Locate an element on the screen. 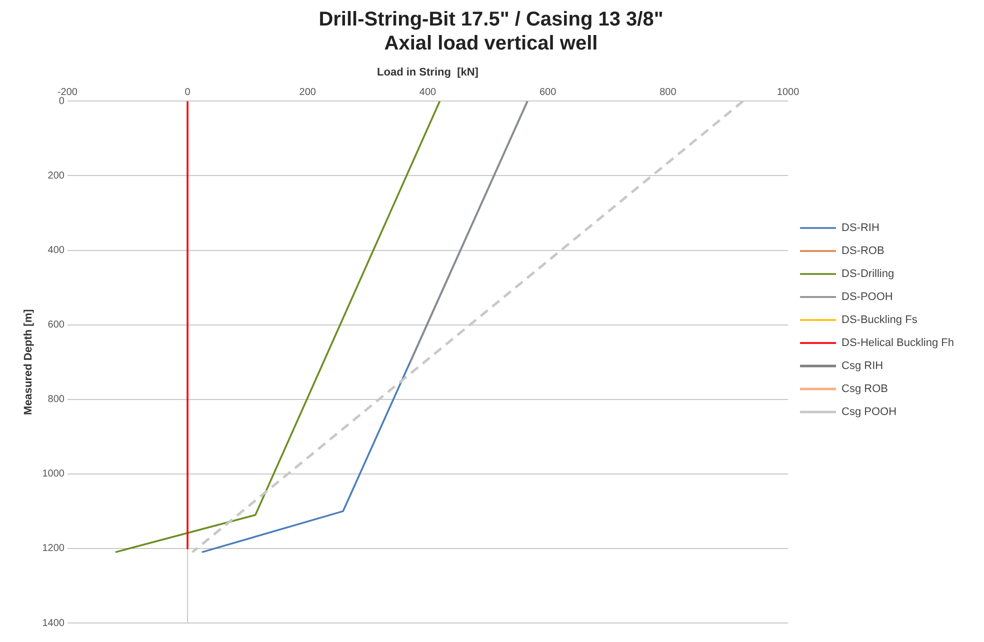 Image resolution: width=984 pixels, height=642 pixels. y-tick-label: 800 is located at coordinates (56, 400).